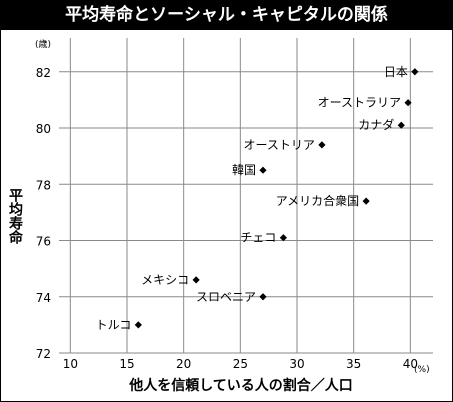 The height and width of the screenshot is (402, 453). I want to click on x-tick-label: 30, so click(296, 364).